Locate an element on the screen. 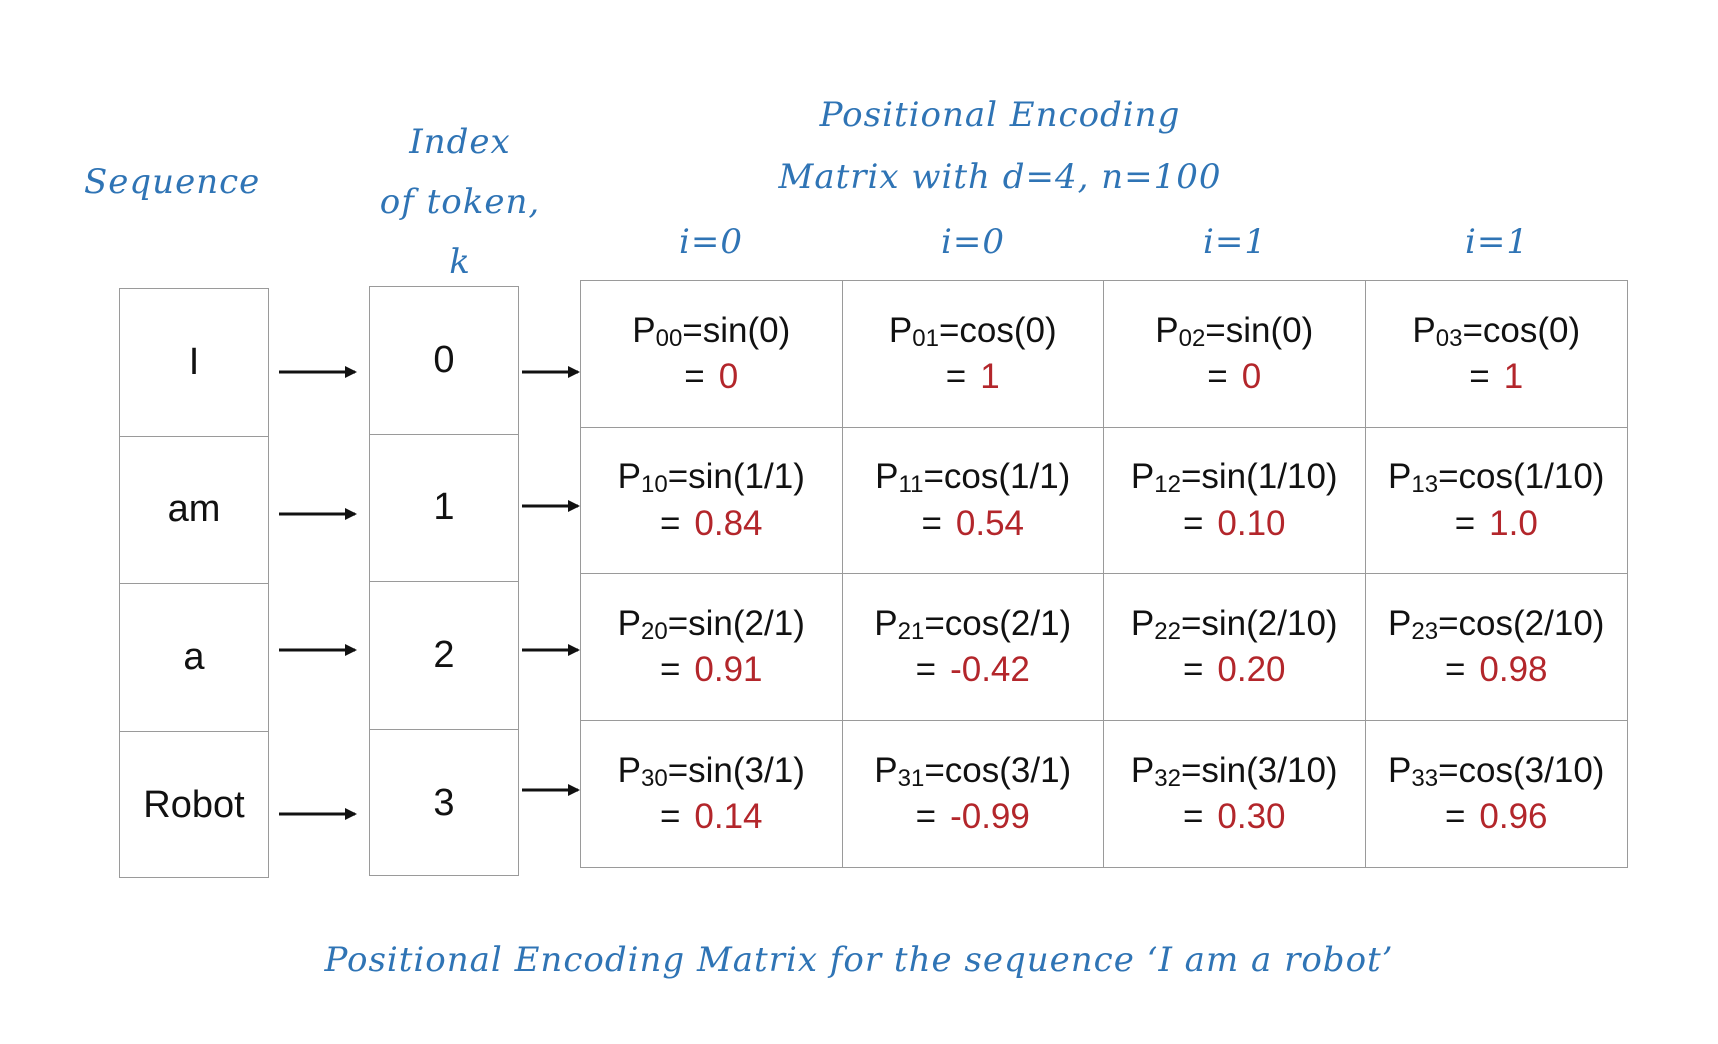  index-cell: 2 is located at coordinates (444, 656).